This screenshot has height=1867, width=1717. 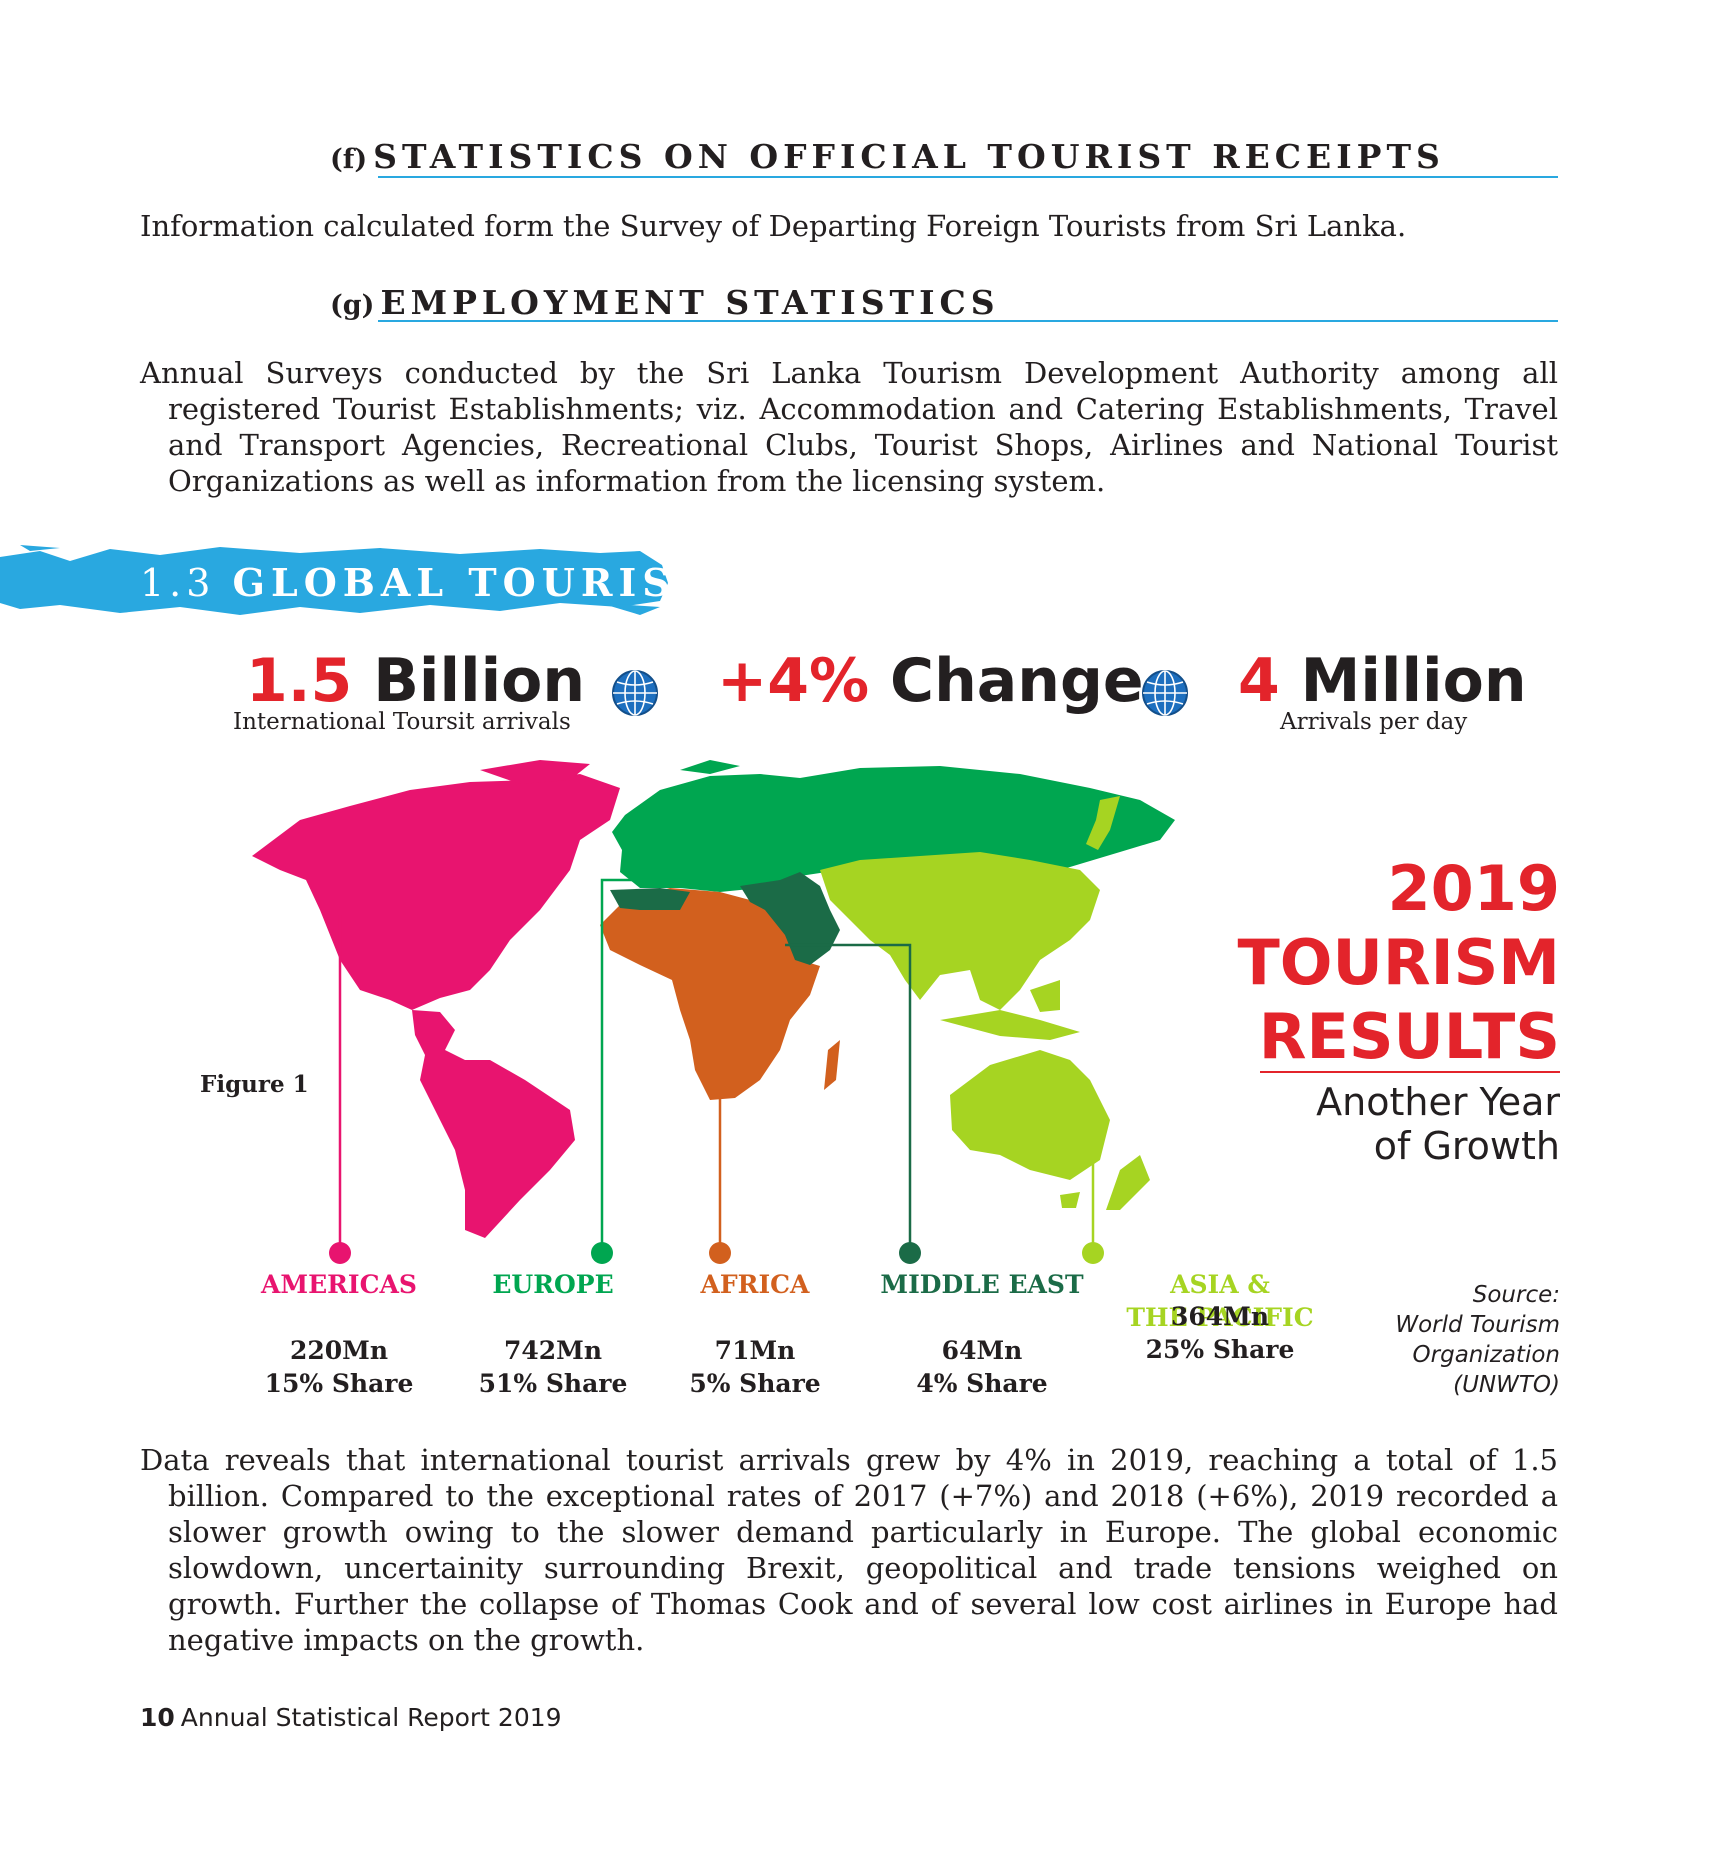 What do you see at coordinates (1506, 1385) in the screenshot?
I see `source-line: (UNWTO)` at bounding box center [1506, 1385].